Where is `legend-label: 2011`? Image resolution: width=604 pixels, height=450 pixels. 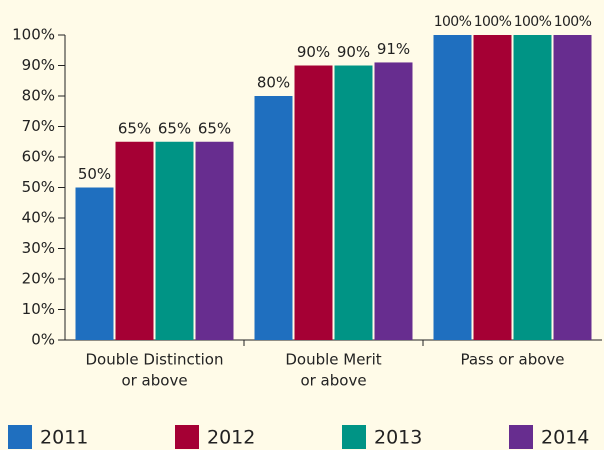 legend-label: 2011 is located at coordinates (64, 438).